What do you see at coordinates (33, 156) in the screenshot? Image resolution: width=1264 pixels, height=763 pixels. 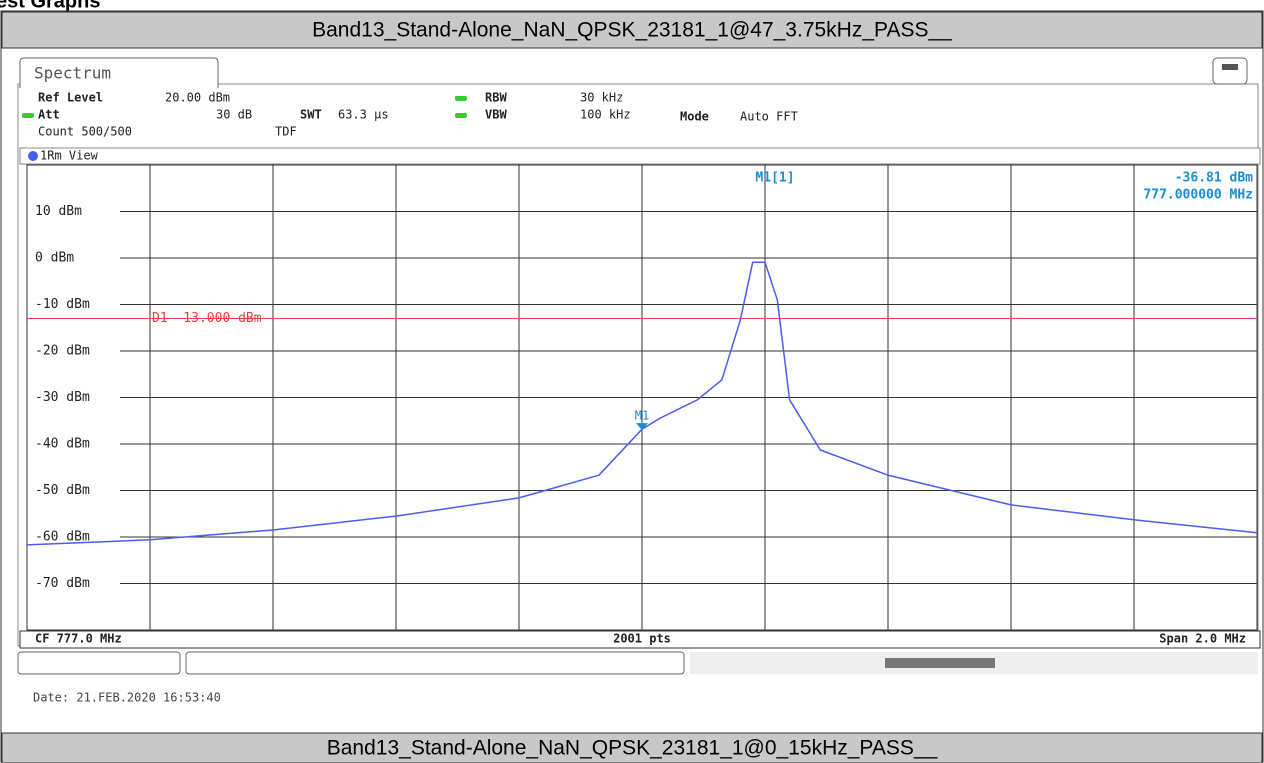 I see `legend-dot` at bounding box center [33, 156].